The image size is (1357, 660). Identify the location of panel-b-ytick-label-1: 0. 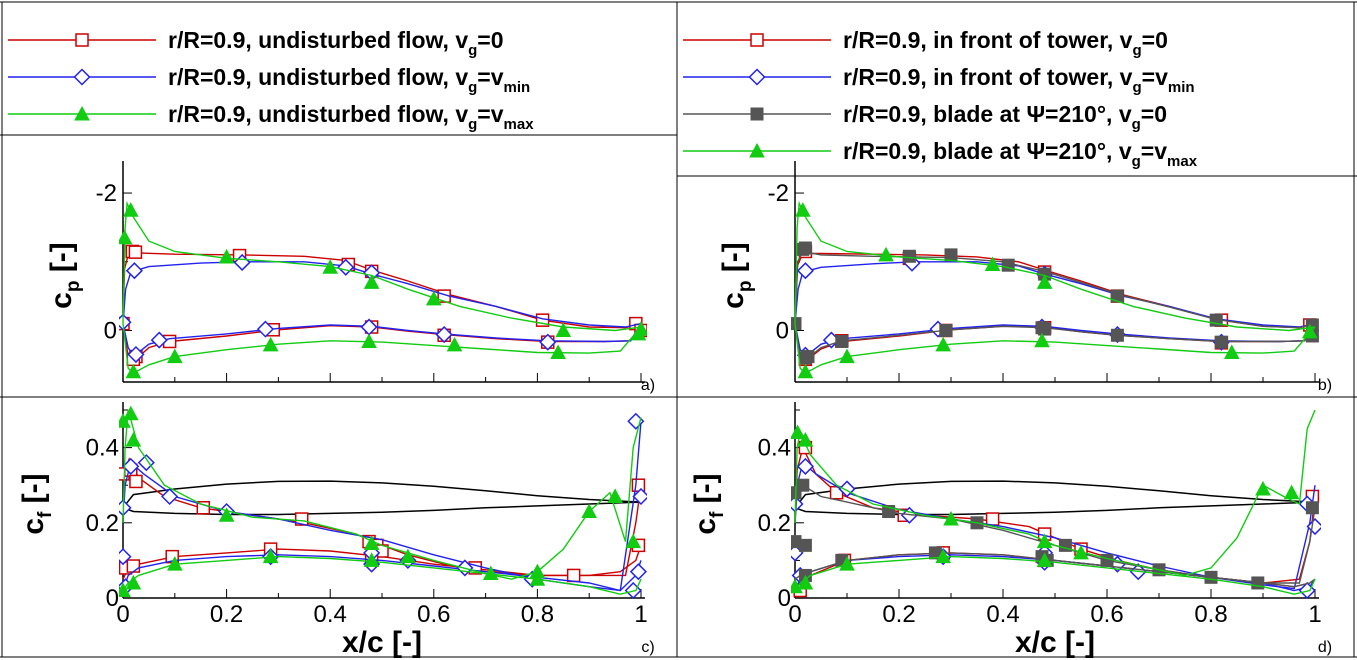
(782, 330).